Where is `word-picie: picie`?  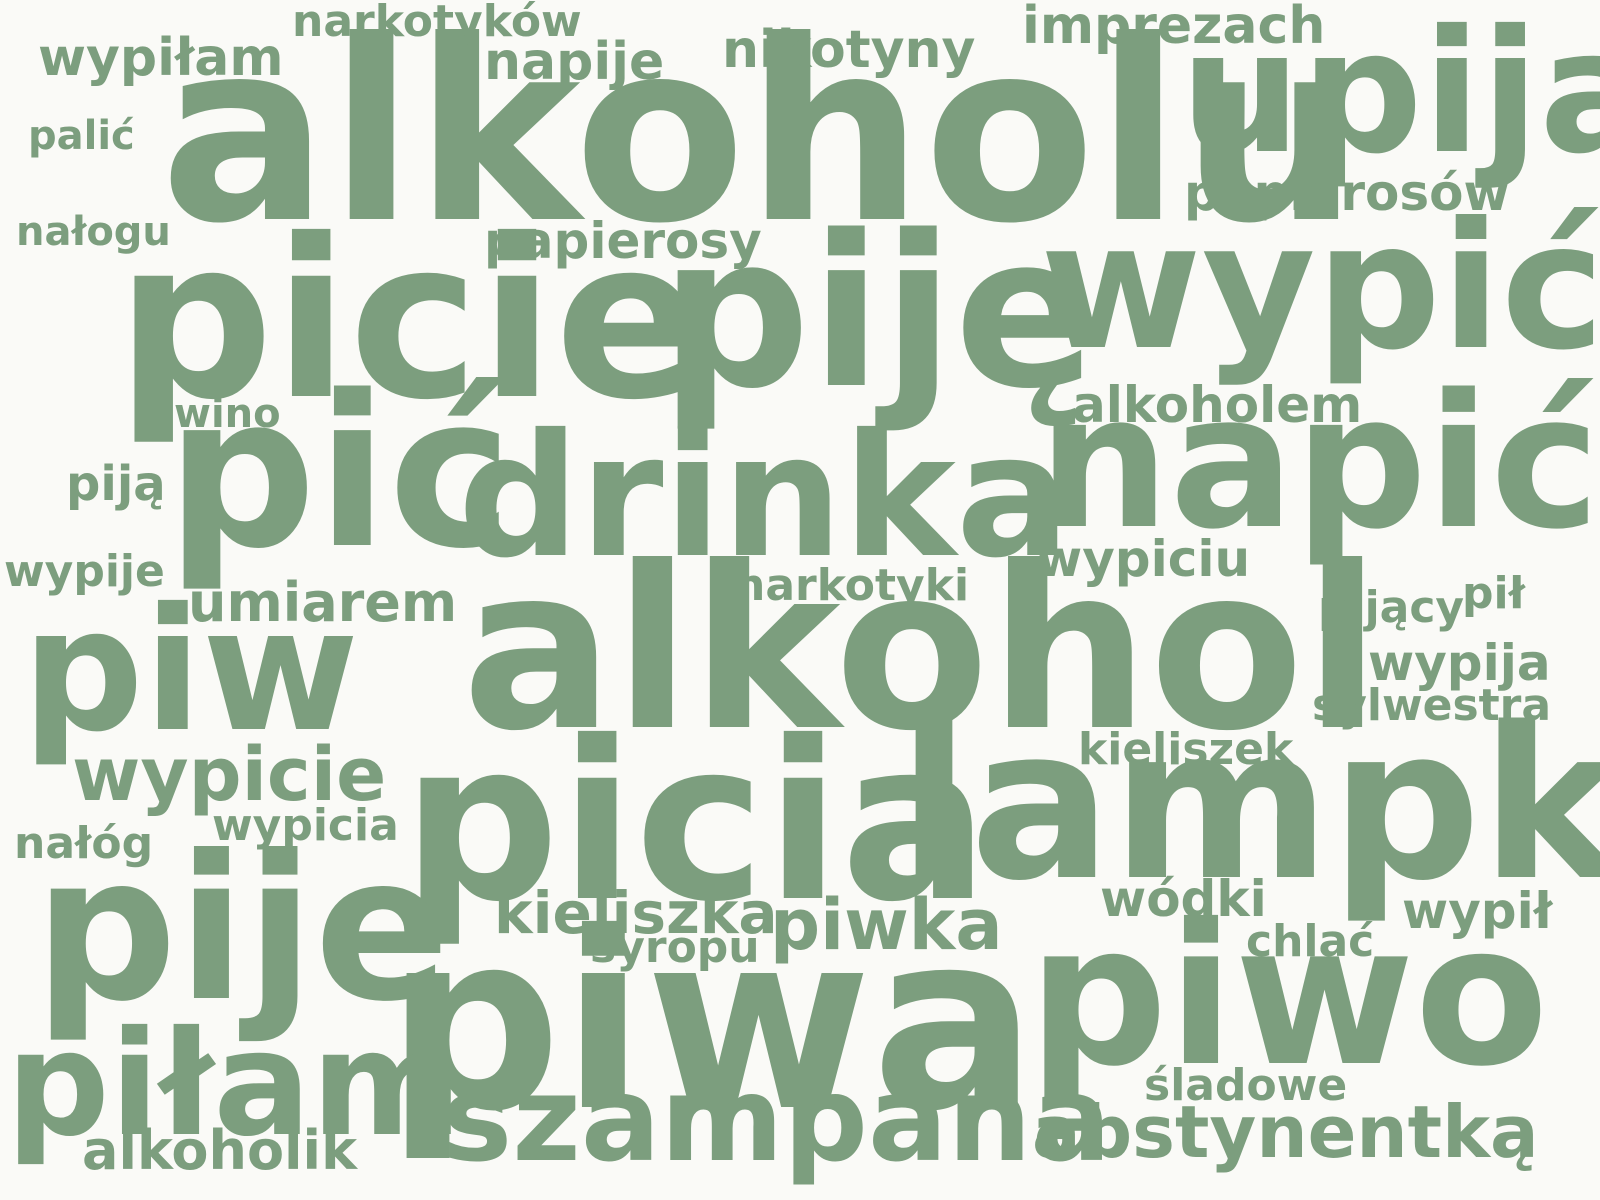 word-picie: picie is located at coordinates (410, 320).